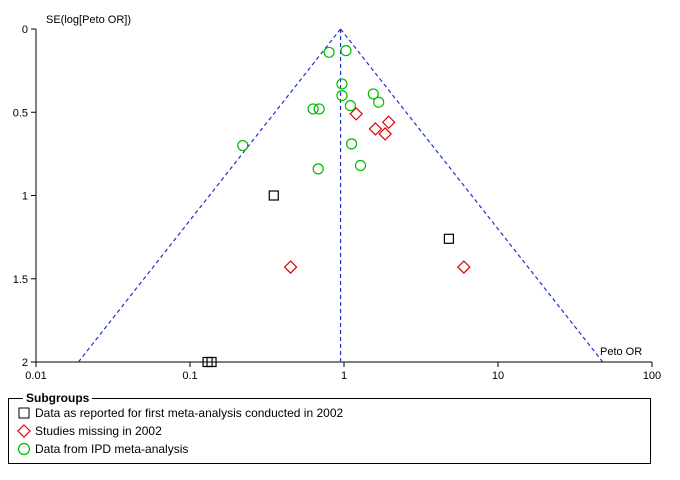 The height and width of the screenshot is (480, 680). Describe the element at coordinates (652, 376) in the screenshot. I see `x-tick-label: 100` at that location.